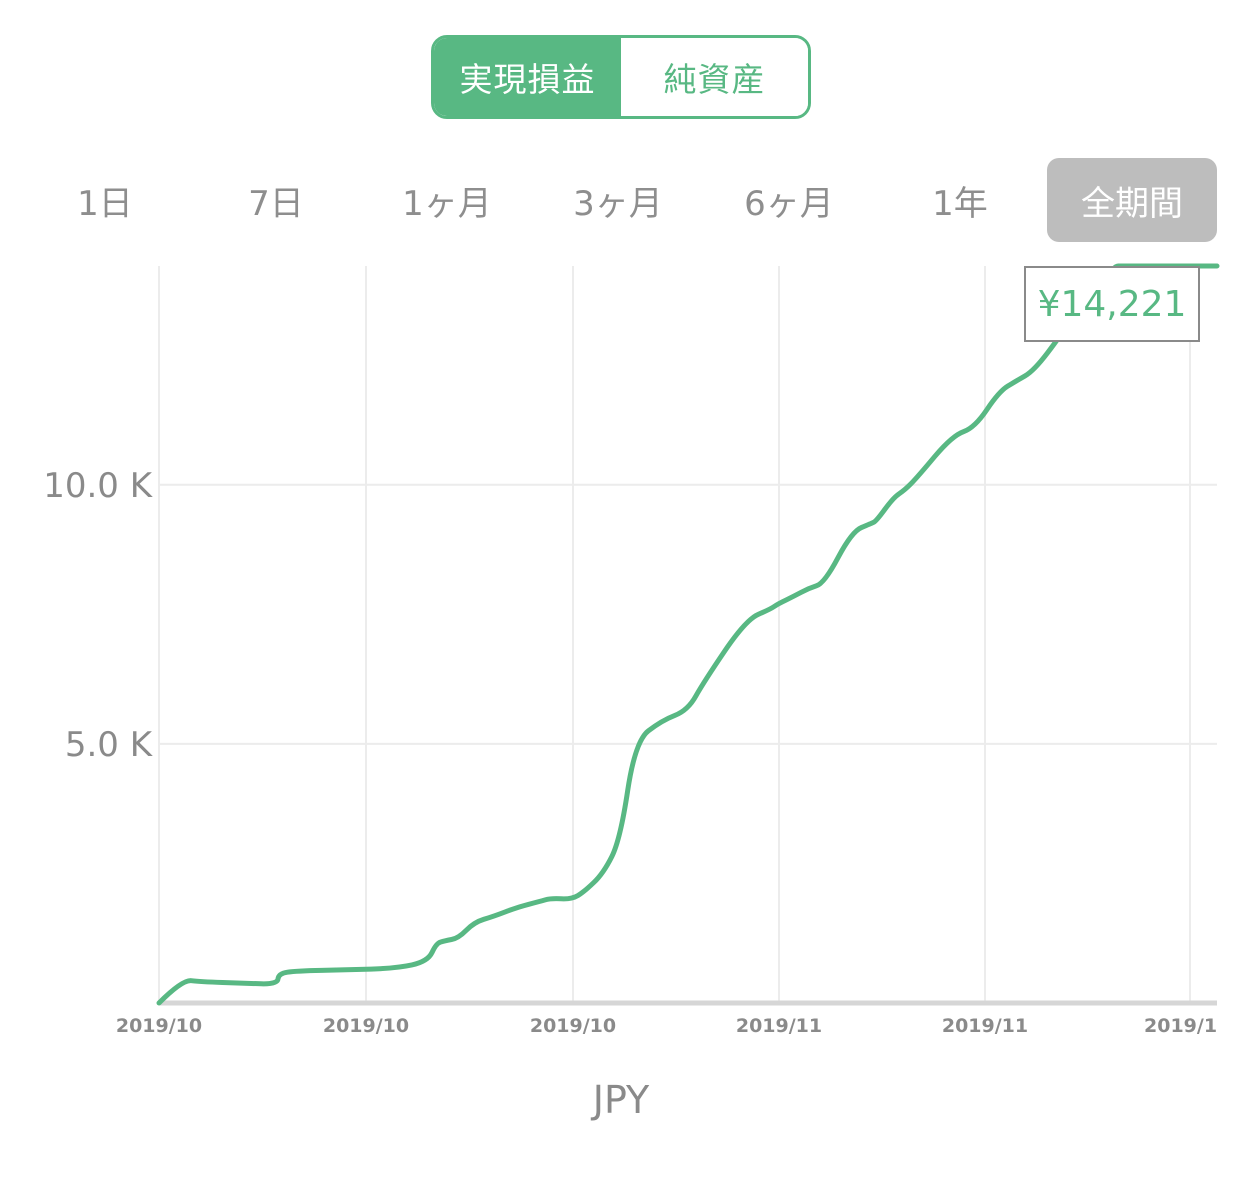 This screenshot has height=1178, width=1242. I want to click on period-1m: 1ヶ月, so click(447, 203).